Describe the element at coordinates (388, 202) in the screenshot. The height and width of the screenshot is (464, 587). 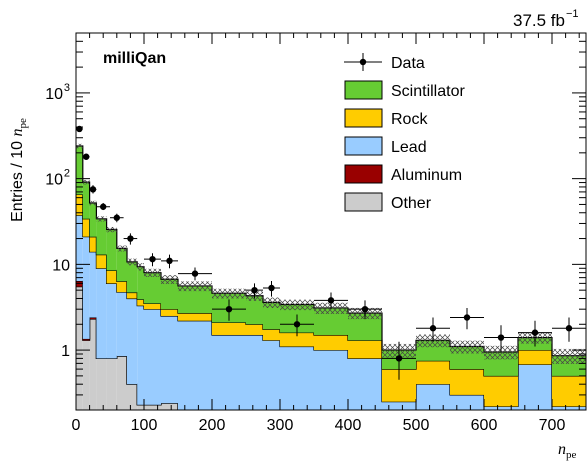
I see `legend-item-other: Other` at that location.